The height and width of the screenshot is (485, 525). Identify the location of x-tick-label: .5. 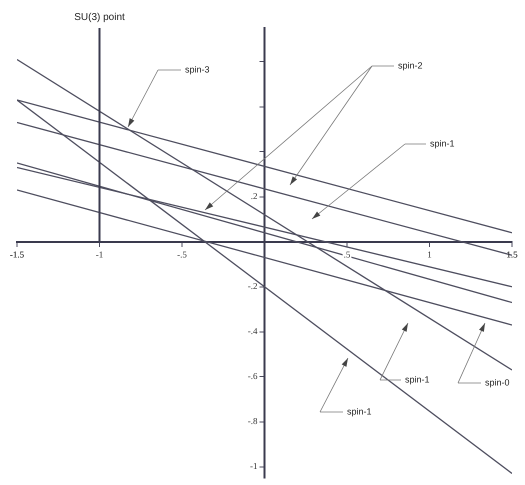
(347, 255).